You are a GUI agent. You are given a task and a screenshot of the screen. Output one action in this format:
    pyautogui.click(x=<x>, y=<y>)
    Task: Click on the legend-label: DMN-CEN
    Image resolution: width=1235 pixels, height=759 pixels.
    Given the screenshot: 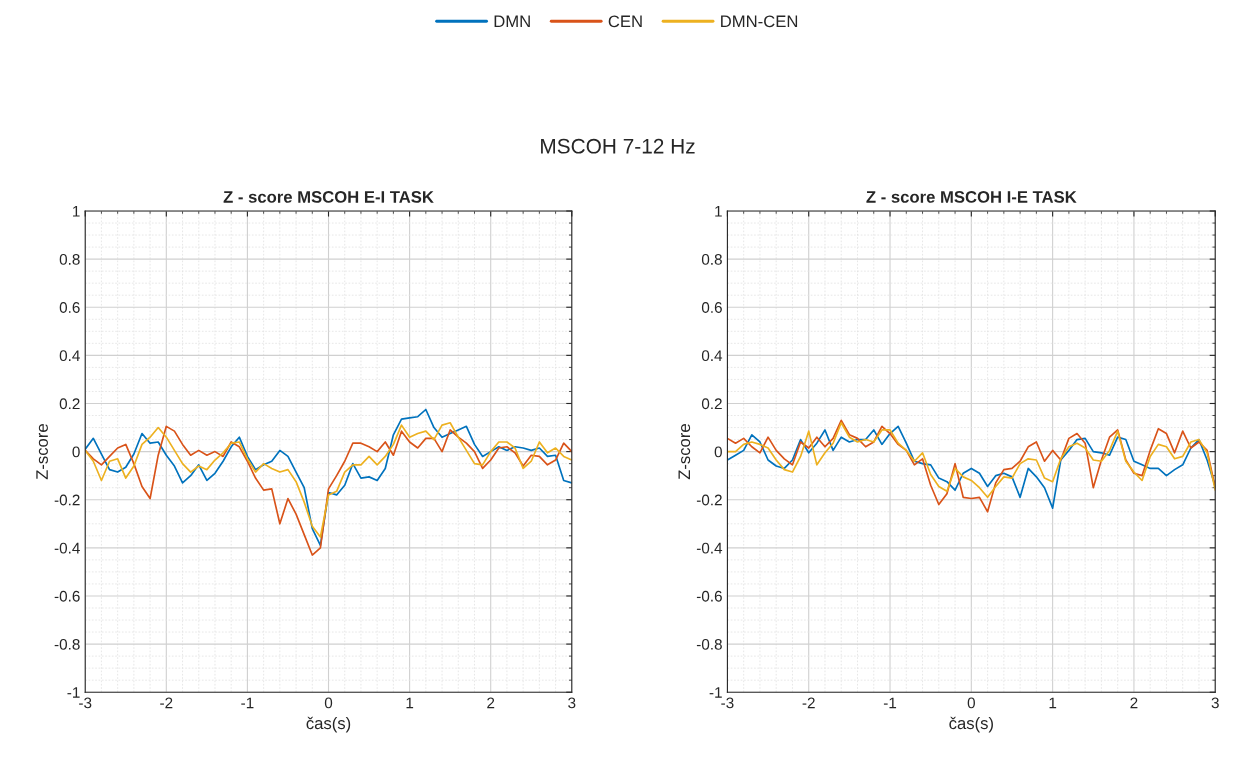 What is the action you would take?
    pyautogui.click(x=759, y=21)
    